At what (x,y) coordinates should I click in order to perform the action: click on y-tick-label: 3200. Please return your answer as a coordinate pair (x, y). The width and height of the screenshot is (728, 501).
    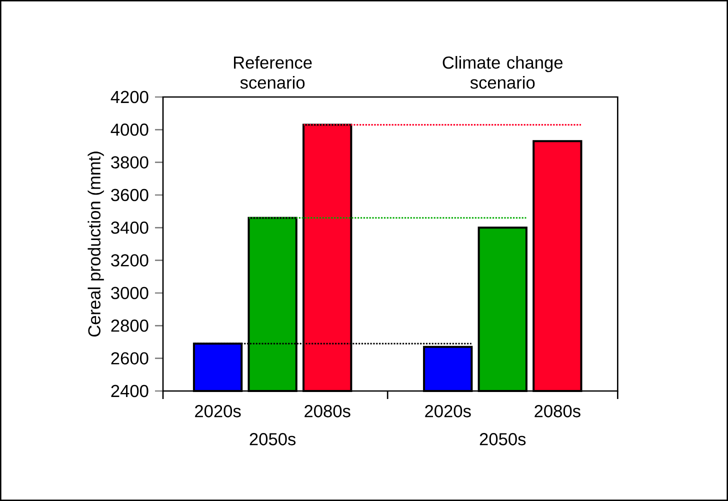
    Looking at the image, I should click on (129, 260).